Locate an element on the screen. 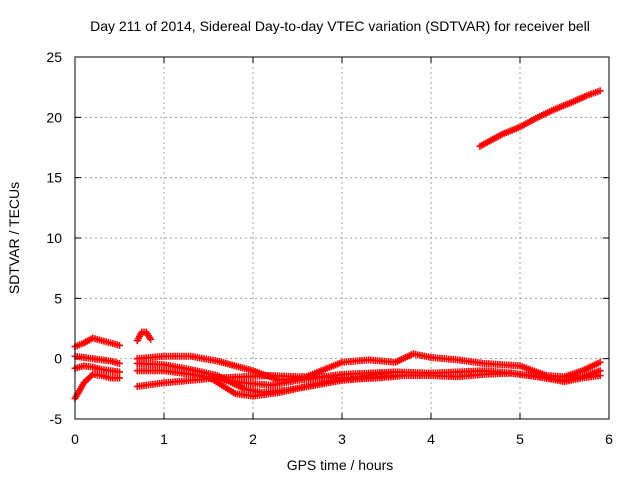 The image size is (640, 480). x-tick-label: 0 is located at coordinates (75, 439).